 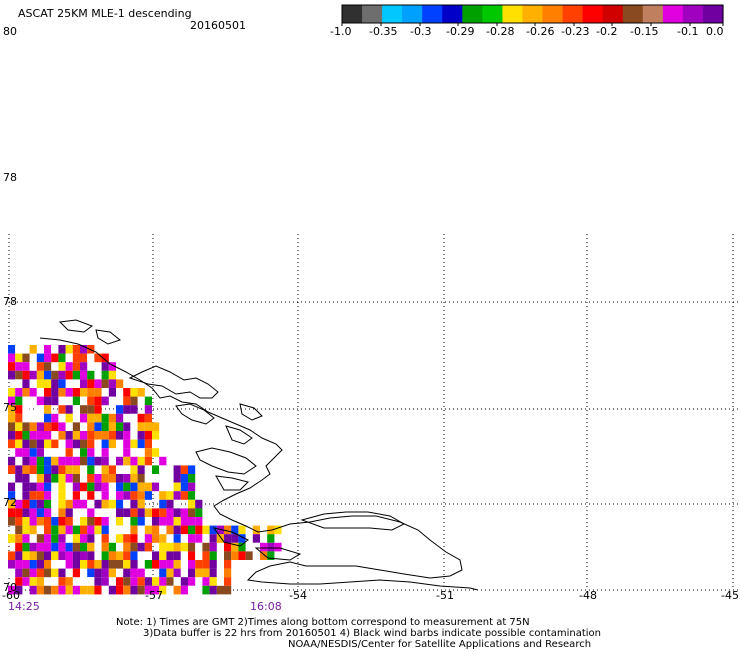 I want to click on lat-label: 70, so click(x=10, y=587).